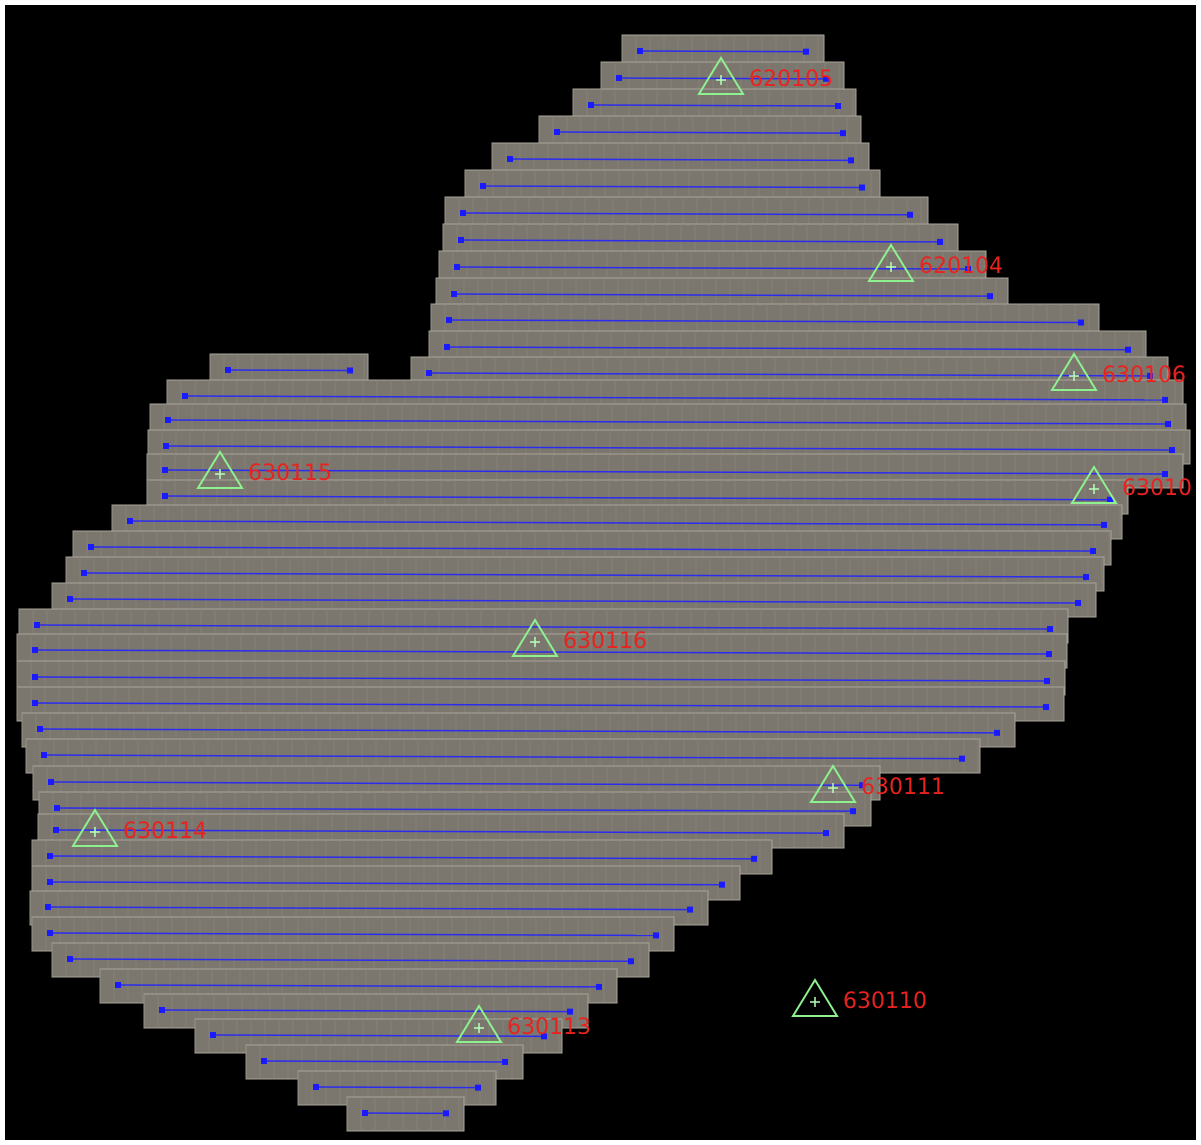  I want to click on gcp-label: 630111, so click(903, 787).